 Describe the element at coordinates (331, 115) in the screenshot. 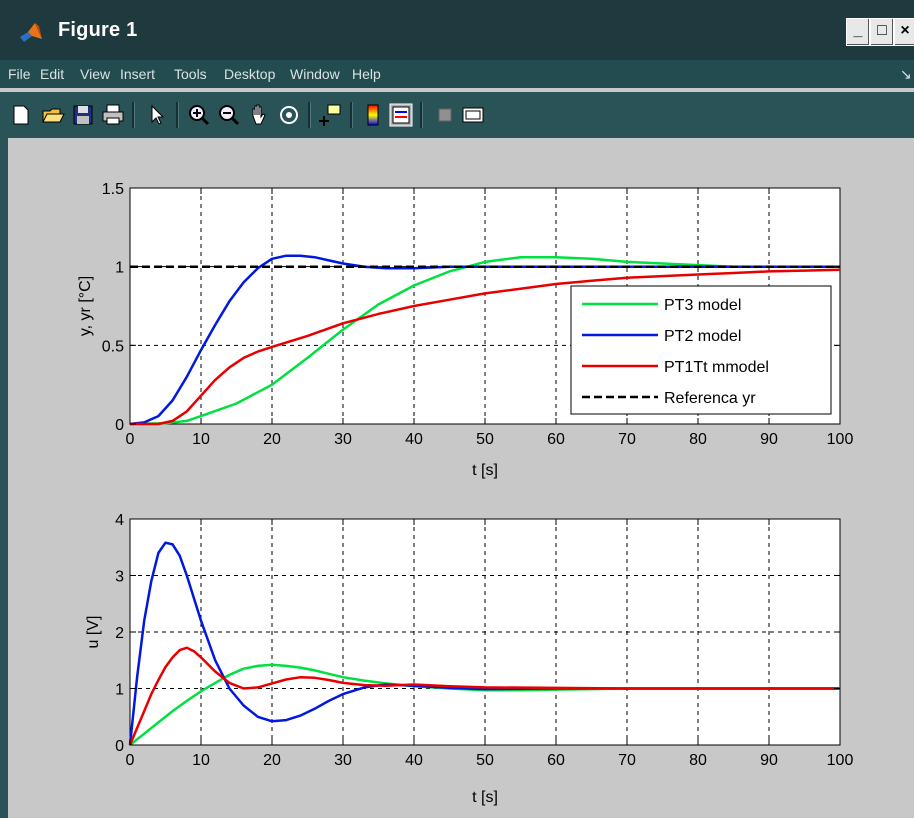

I see `data-cursor-icon` at that location.